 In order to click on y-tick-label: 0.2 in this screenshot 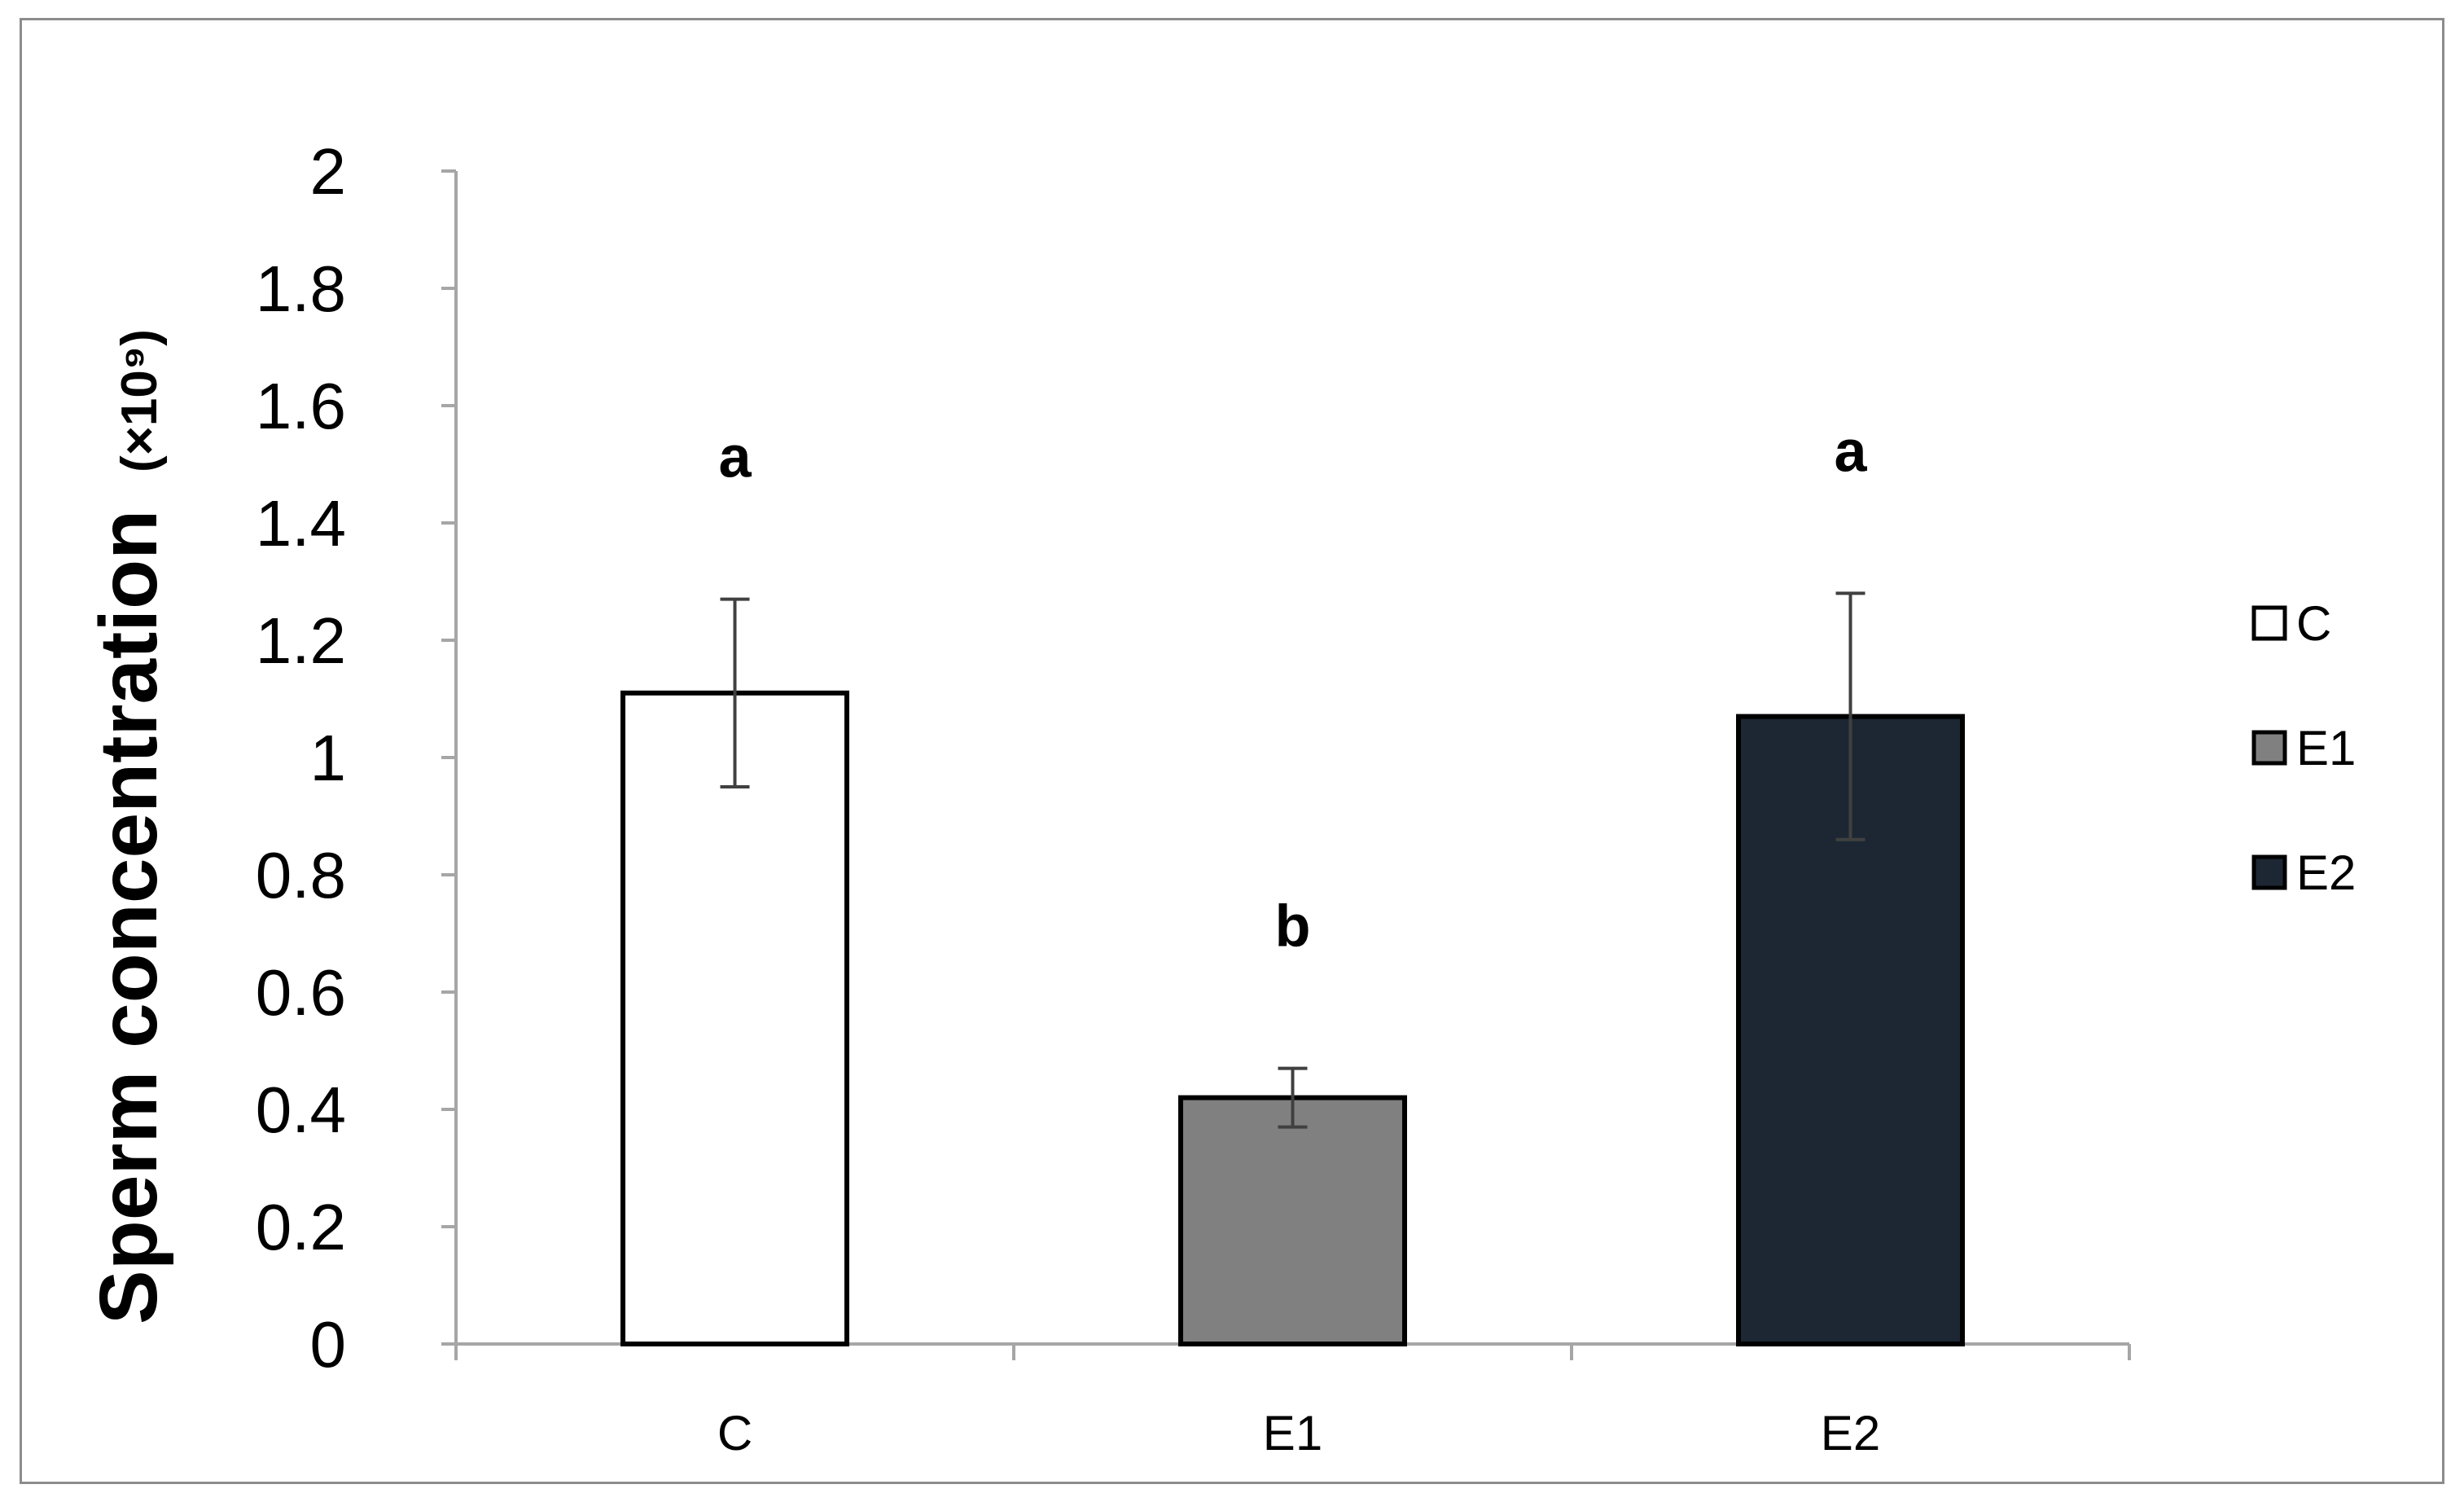, I will do `click(301, 1227)`.